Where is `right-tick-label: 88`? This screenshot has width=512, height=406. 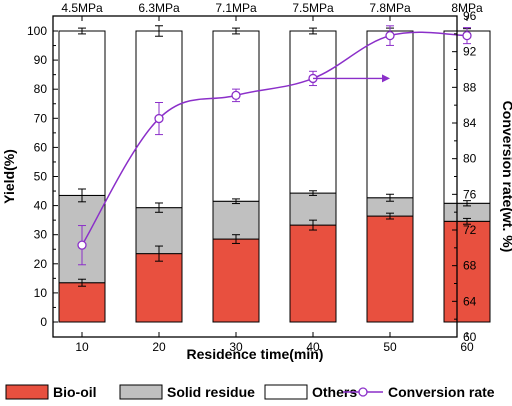
right-tick-label: 88 is located at coordinates (470, 87).